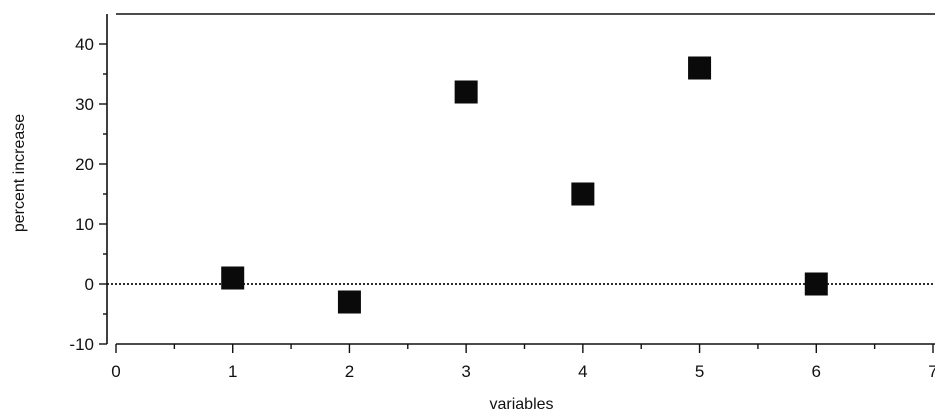 The height and width of the screenshot is (415, 935). Describe the element at coordinates (88, 194) in the screenshot. I see `y-axis-ticks: -10 0 10 20 30 40` at that location.